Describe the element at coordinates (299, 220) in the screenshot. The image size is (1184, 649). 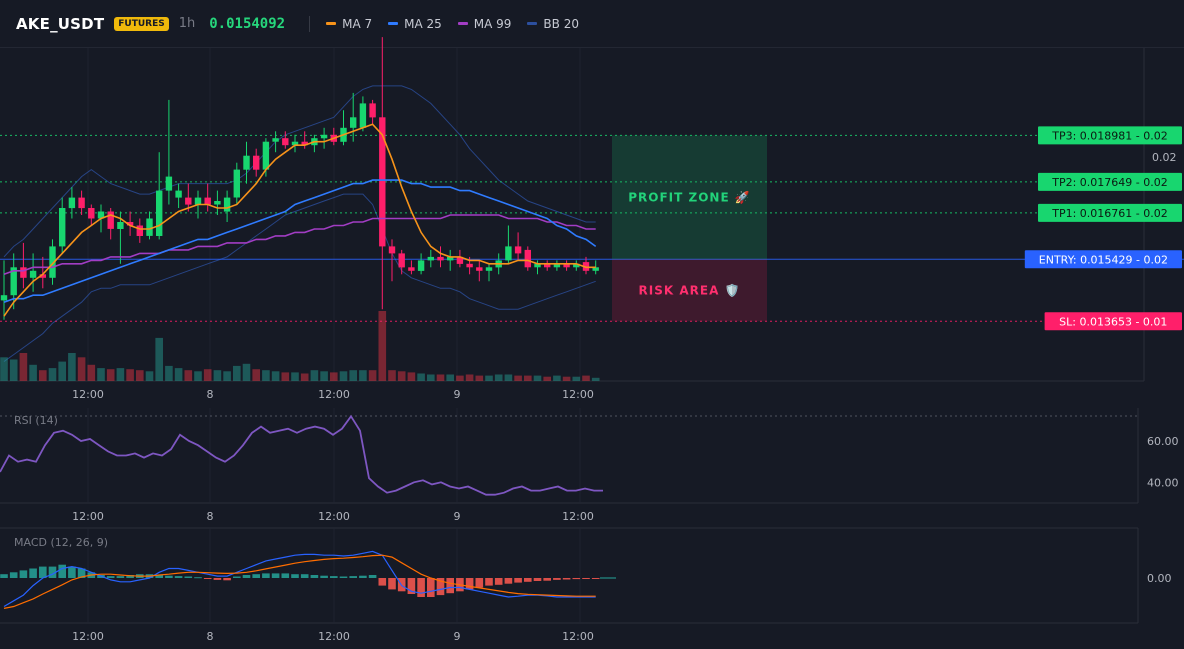
I see `ma7-line` at that location.